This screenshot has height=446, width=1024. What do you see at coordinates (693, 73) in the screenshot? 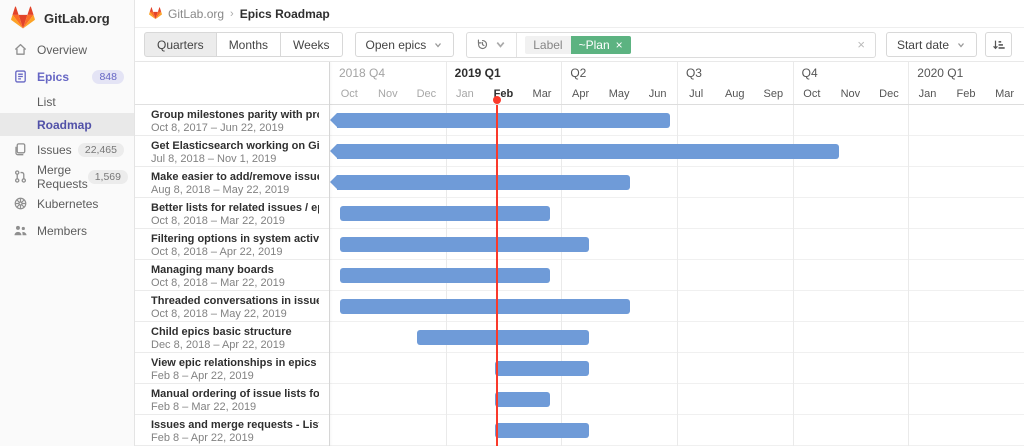
I see `quarter-label: Q3` at bounding box center [693, 73].